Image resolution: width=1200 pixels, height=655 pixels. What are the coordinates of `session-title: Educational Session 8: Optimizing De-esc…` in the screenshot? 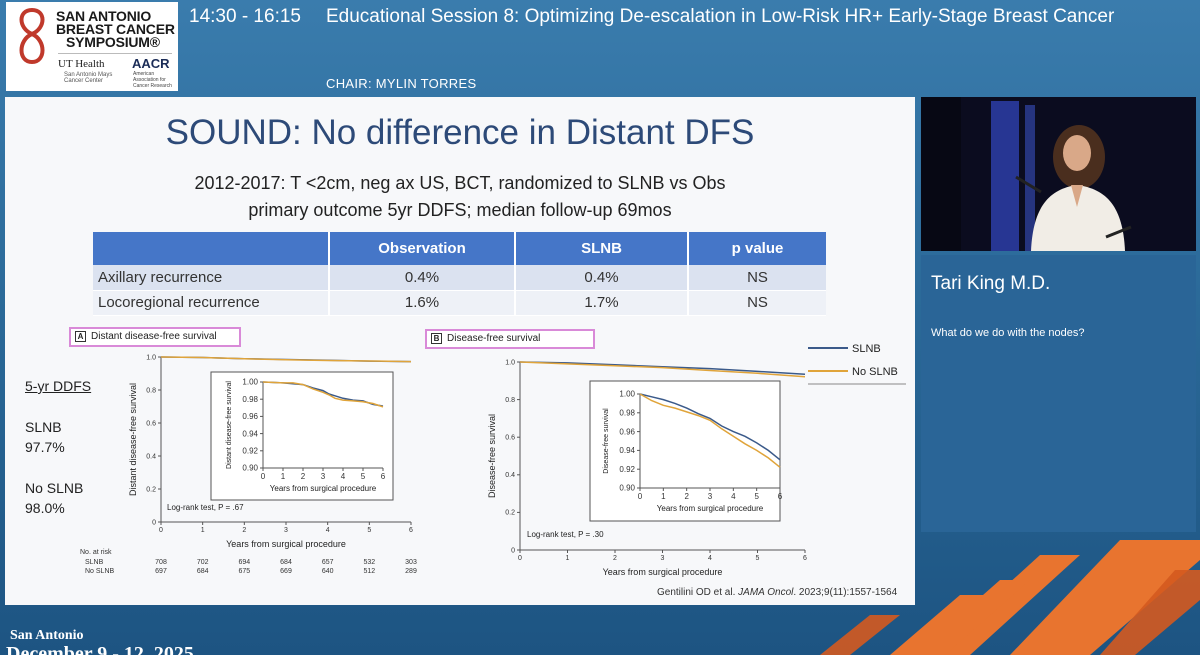 It's located at (720, 16).